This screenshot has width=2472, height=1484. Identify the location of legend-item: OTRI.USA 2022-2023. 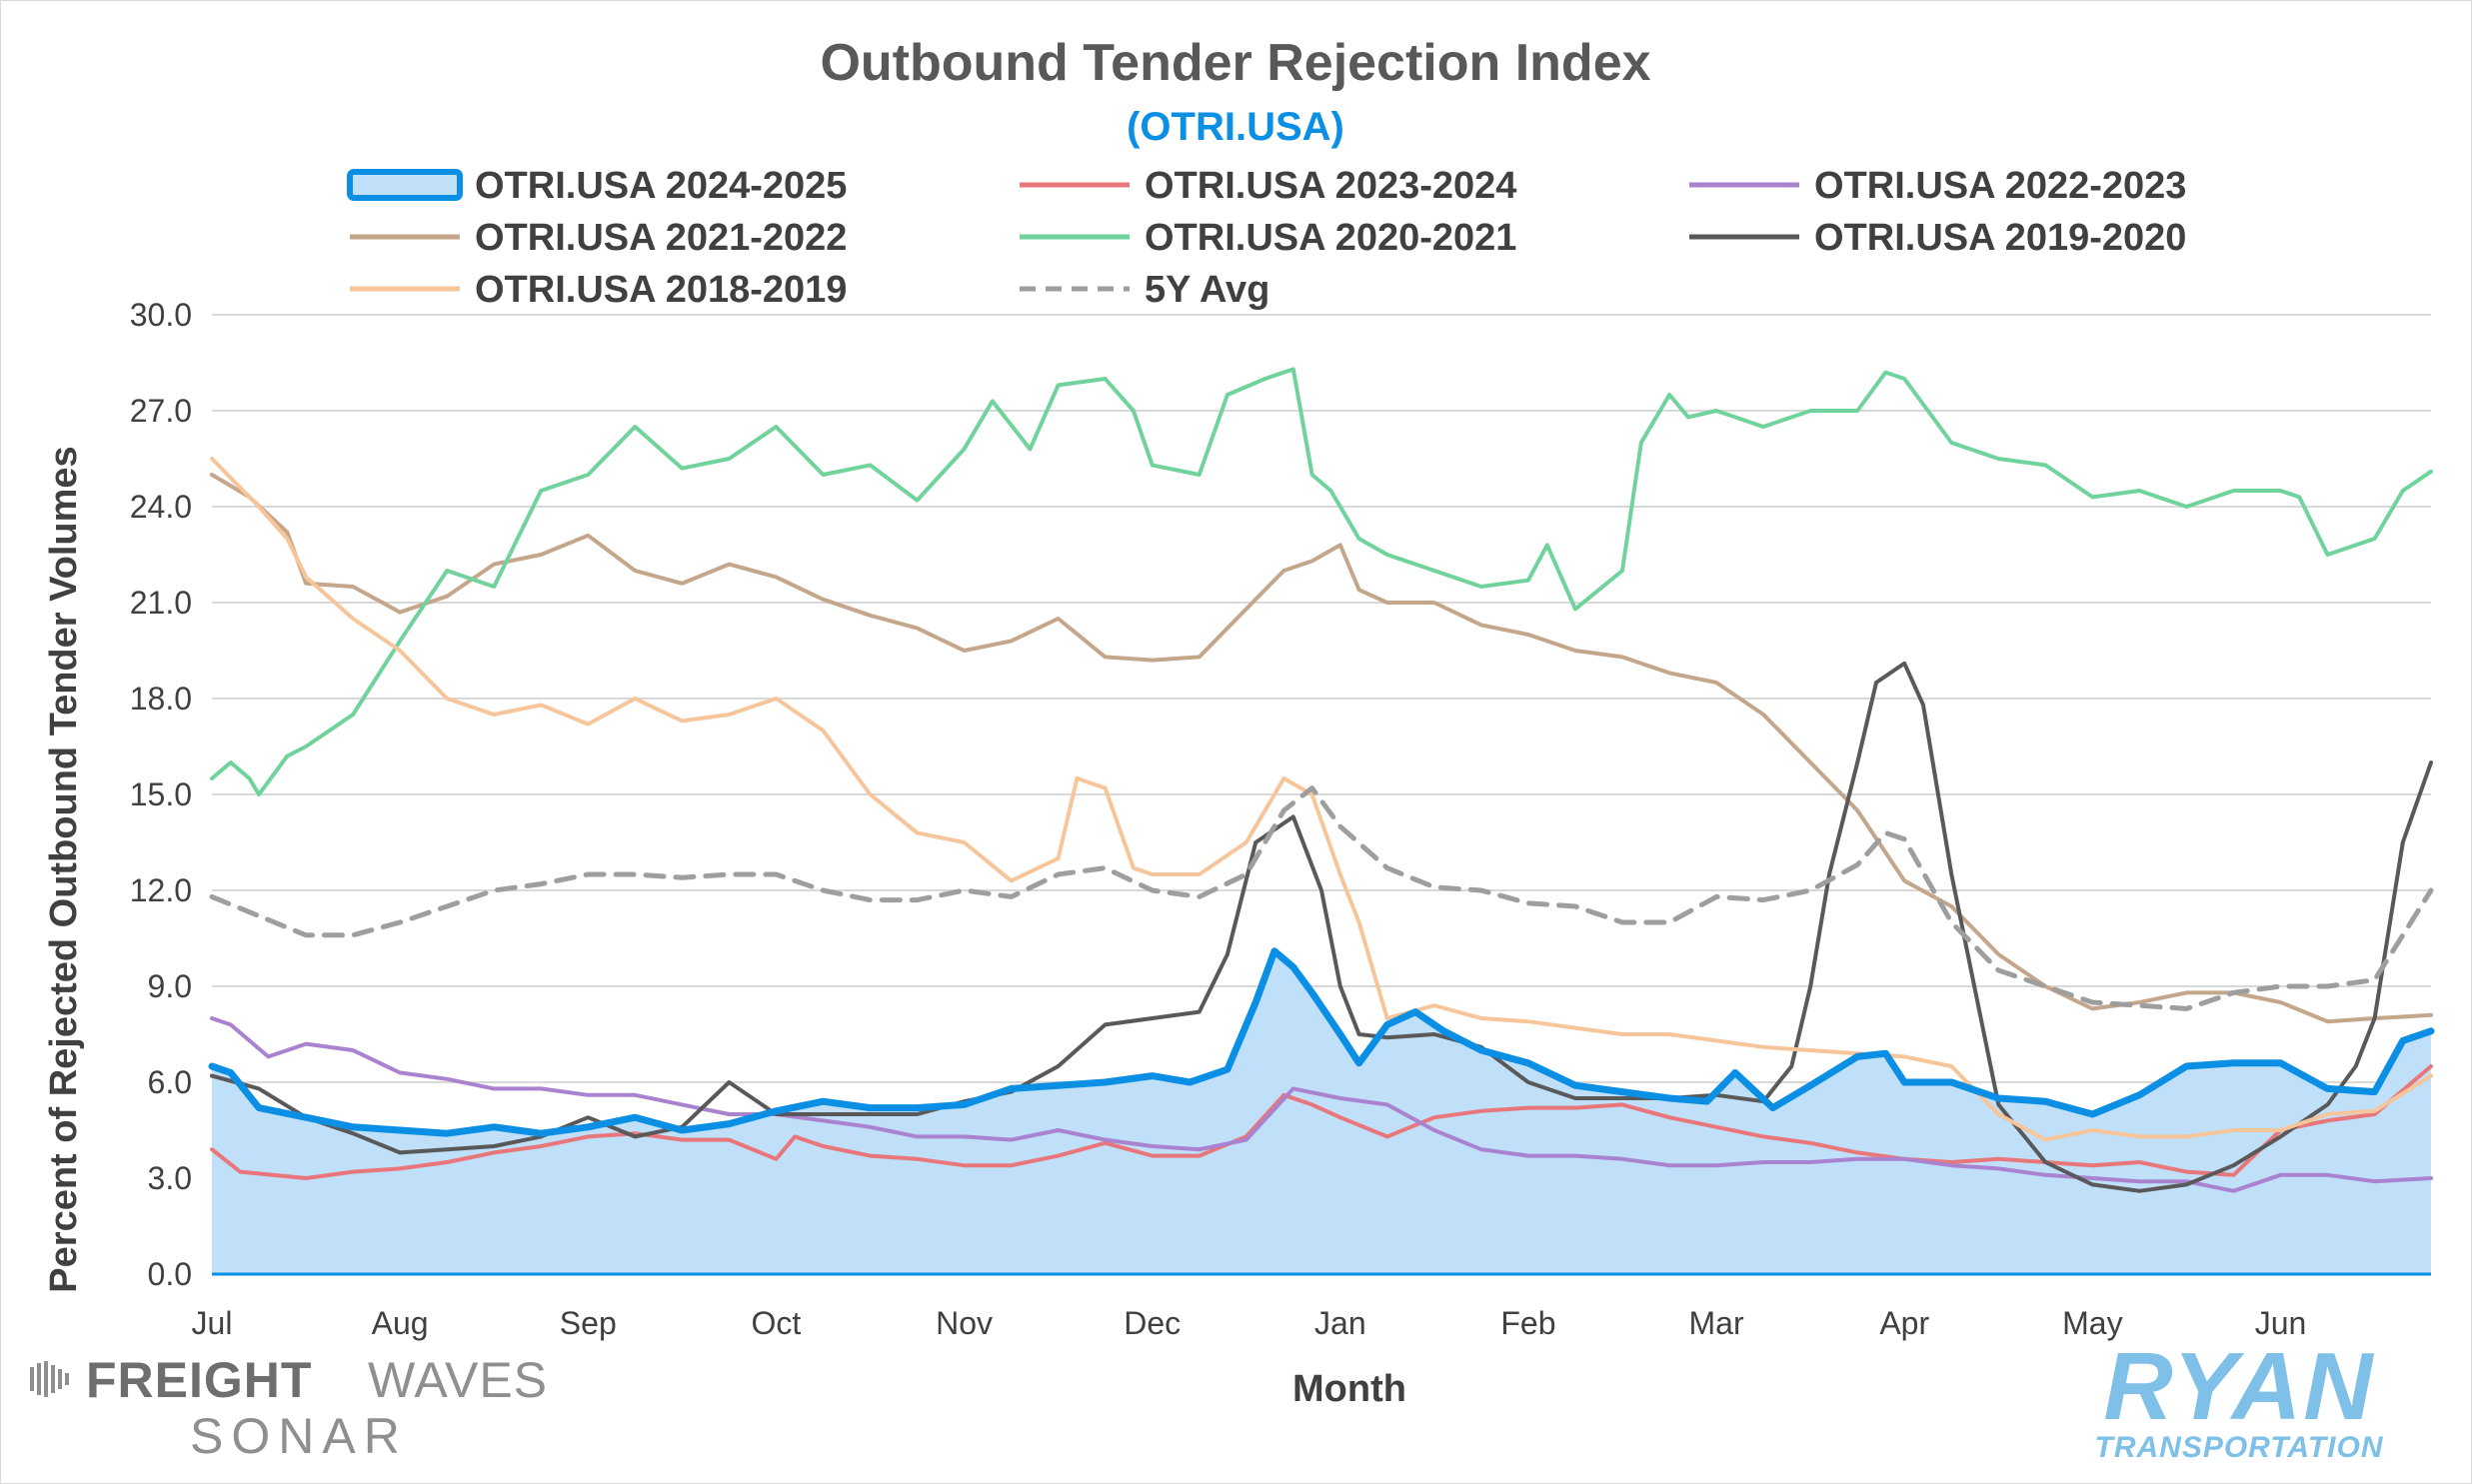
(1937, 186).